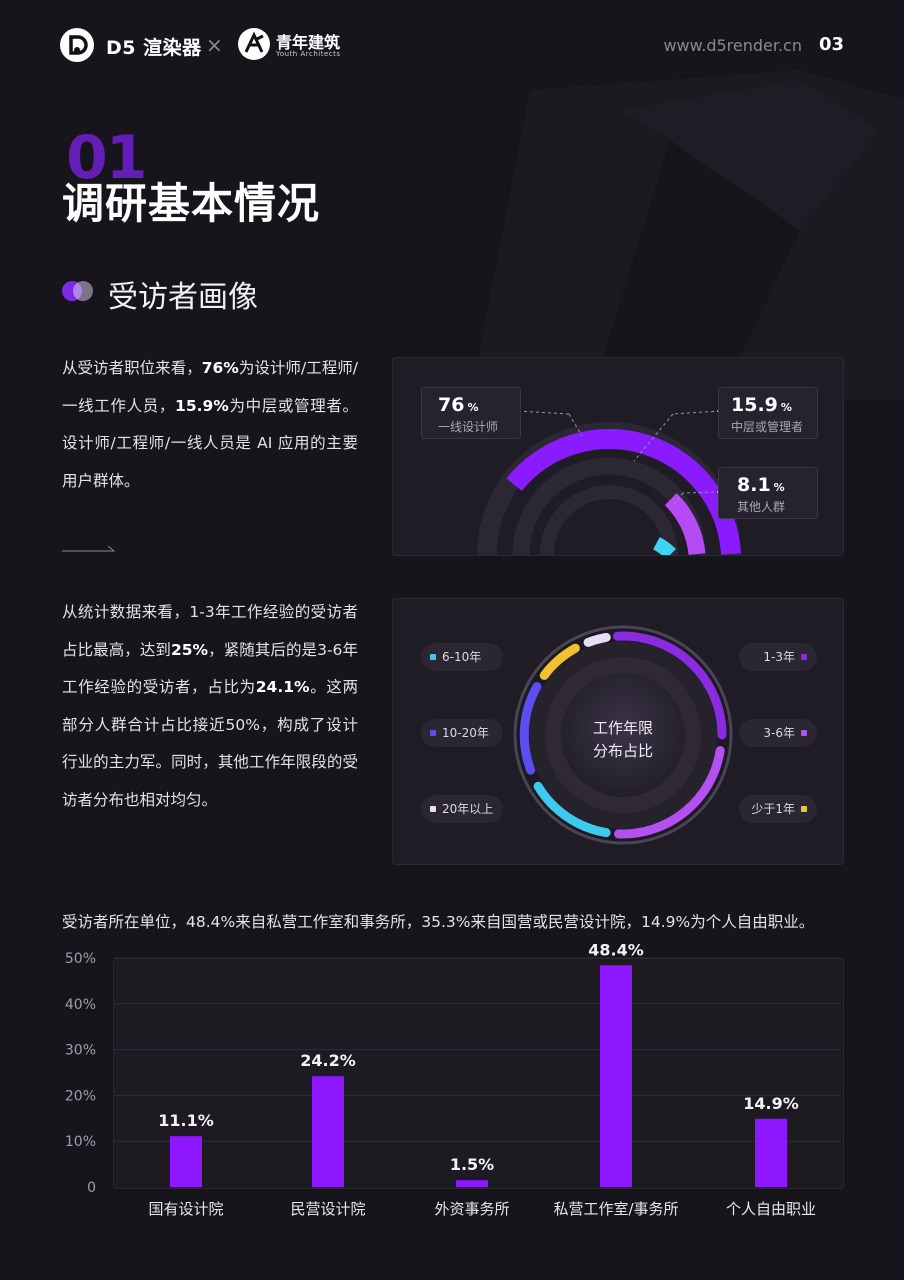 Image resolution: width=904 pixels, height=1280 pixels. I want to click on tag-other: 8.1% 其他人群, so click(768, 493).